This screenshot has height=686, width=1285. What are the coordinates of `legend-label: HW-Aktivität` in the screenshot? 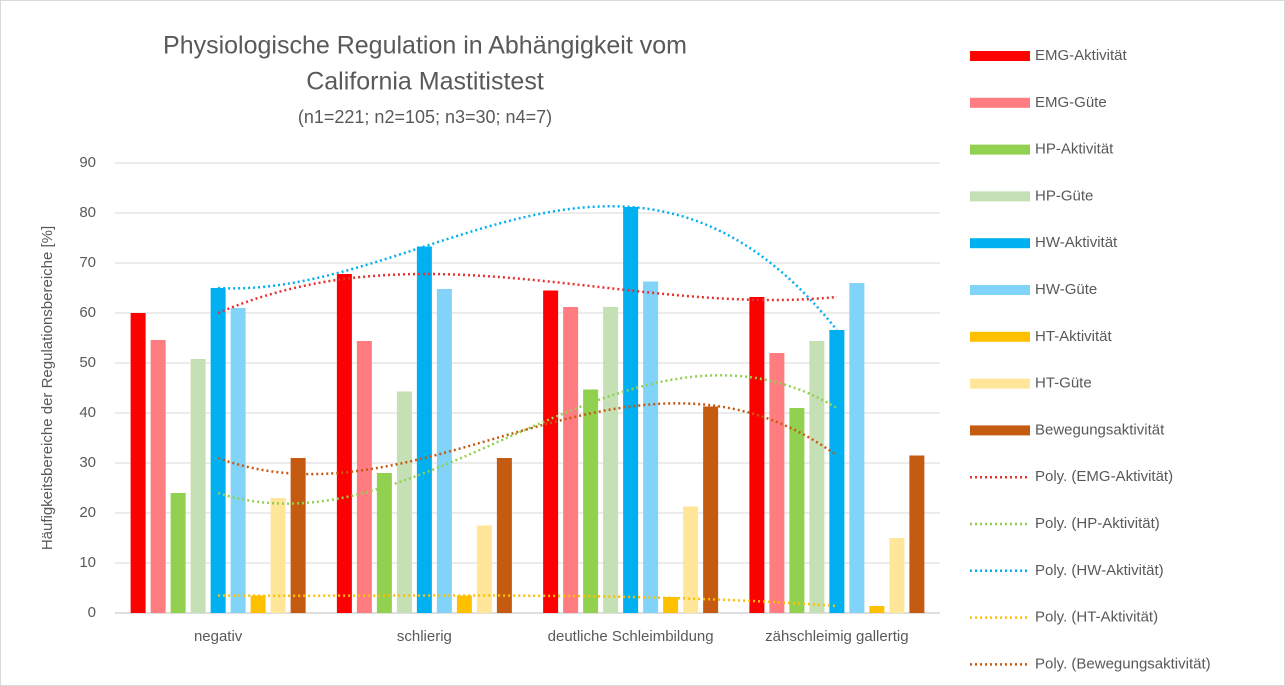 It's located at (1076, 242).